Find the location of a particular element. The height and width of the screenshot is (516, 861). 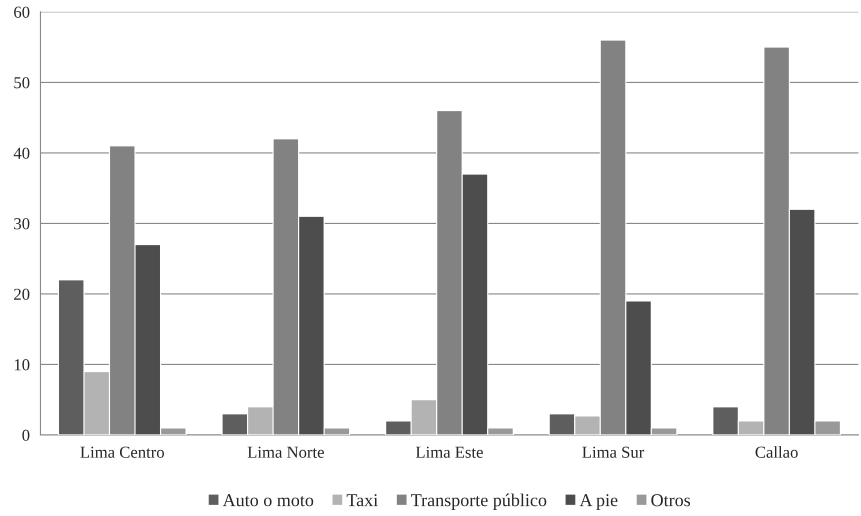

y-tick-label: 20 is located at coordinates (22, 294).